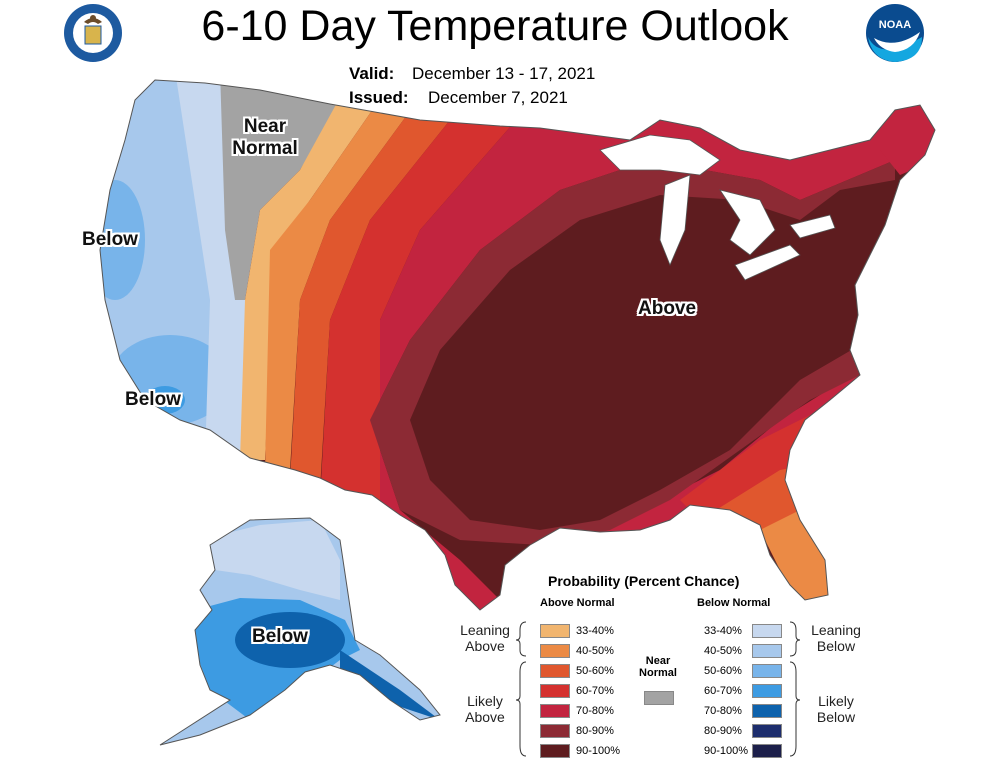 This screenshot has width=990, height=765. What do you see at coordinates (598, 751) in the screenshot?
I see `legend-above-label: 90-100%` at bounding box center [598, 751].